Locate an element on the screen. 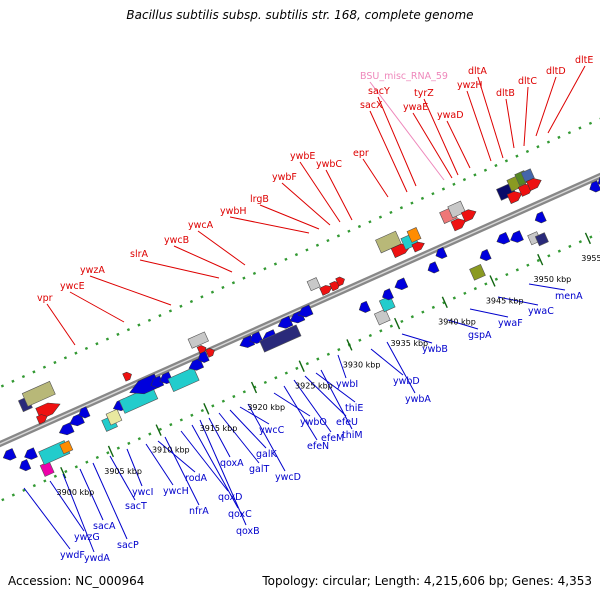 Image resolution: width=600 pixels, height=600 pixels. gene-label-forward: ywaD is located at coordinates (450, 115).